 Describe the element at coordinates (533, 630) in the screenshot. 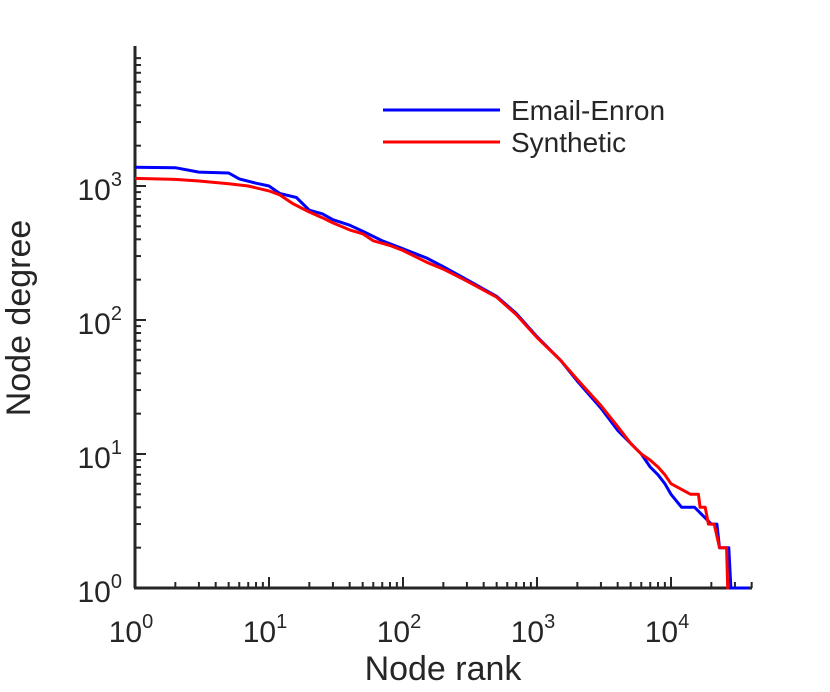

I see `x-tick-label: 10³` at that location.